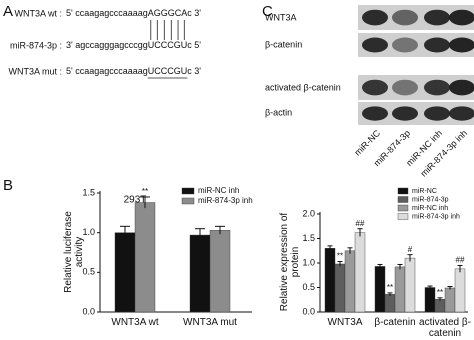 The height and width of the screenshot is (340, 474). Describe the element at coordinates (210, 322) in the screenshot. I see `x-tick-label: WNT3A mut` at that location.